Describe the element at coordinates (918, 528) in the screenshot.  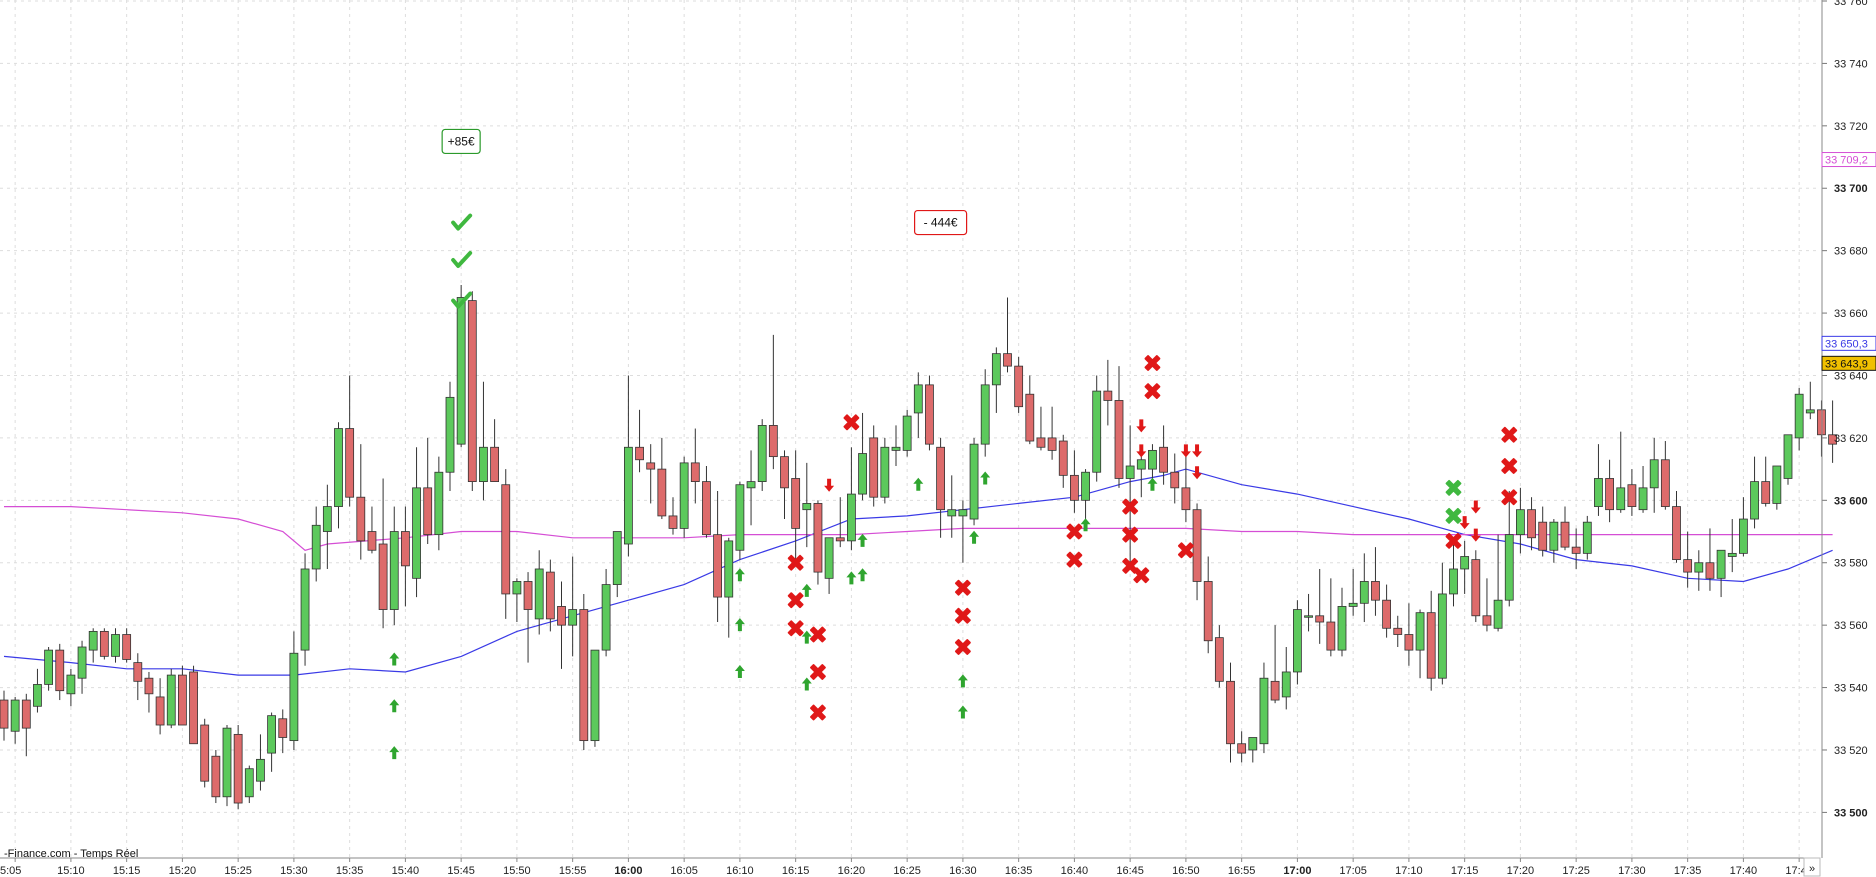
I see `moving-average-slow` at that location.